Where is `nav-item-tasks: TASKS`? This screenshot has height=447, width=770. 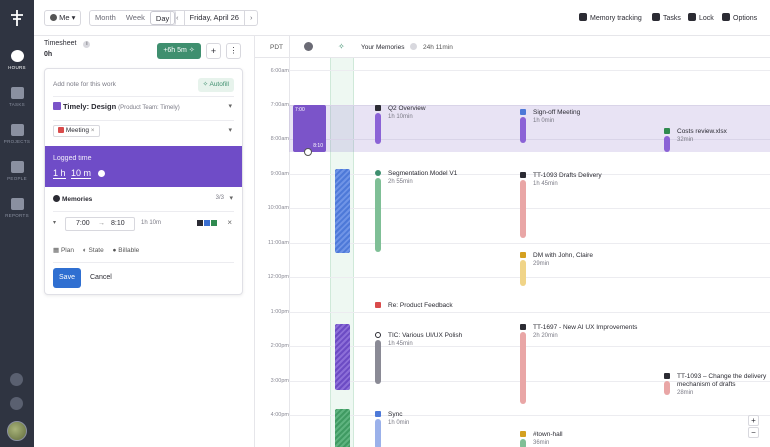 nav-item-tasks: TASKS is located at coordinates (17, 97).